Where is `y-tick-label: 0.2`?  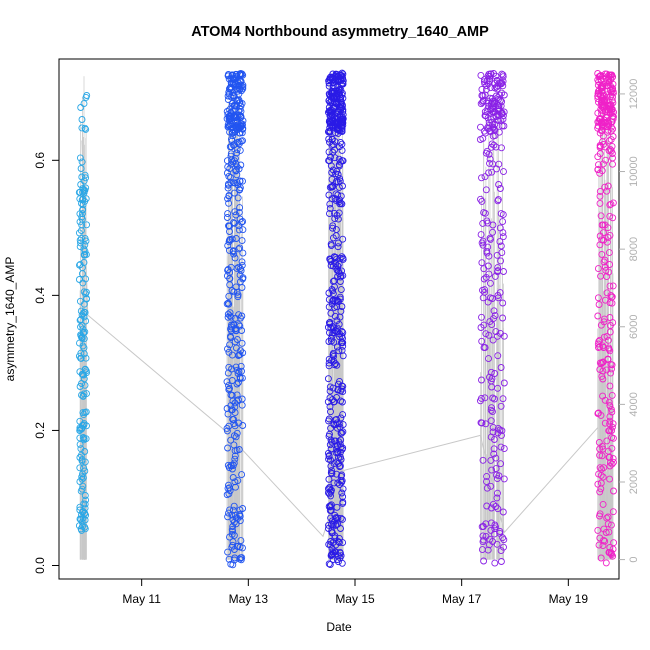 y-tick-label: 0.2 is located at coordinates (40, 430).